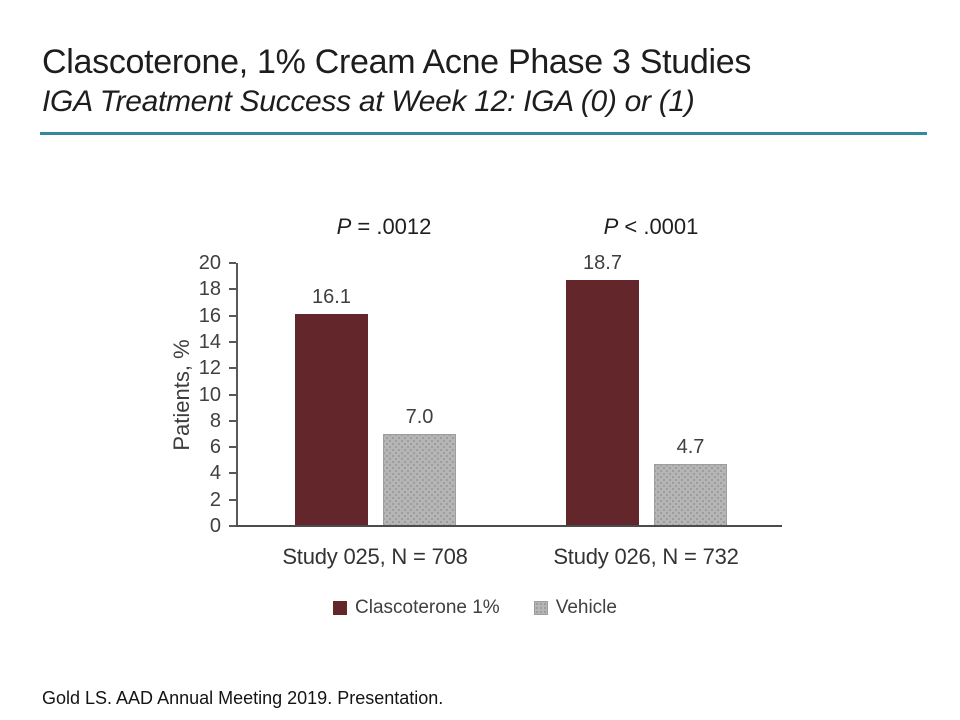 The width and height of the screenshot is (960, 720). I want to click on bar-value-label: 4.7, so click(690, 447).